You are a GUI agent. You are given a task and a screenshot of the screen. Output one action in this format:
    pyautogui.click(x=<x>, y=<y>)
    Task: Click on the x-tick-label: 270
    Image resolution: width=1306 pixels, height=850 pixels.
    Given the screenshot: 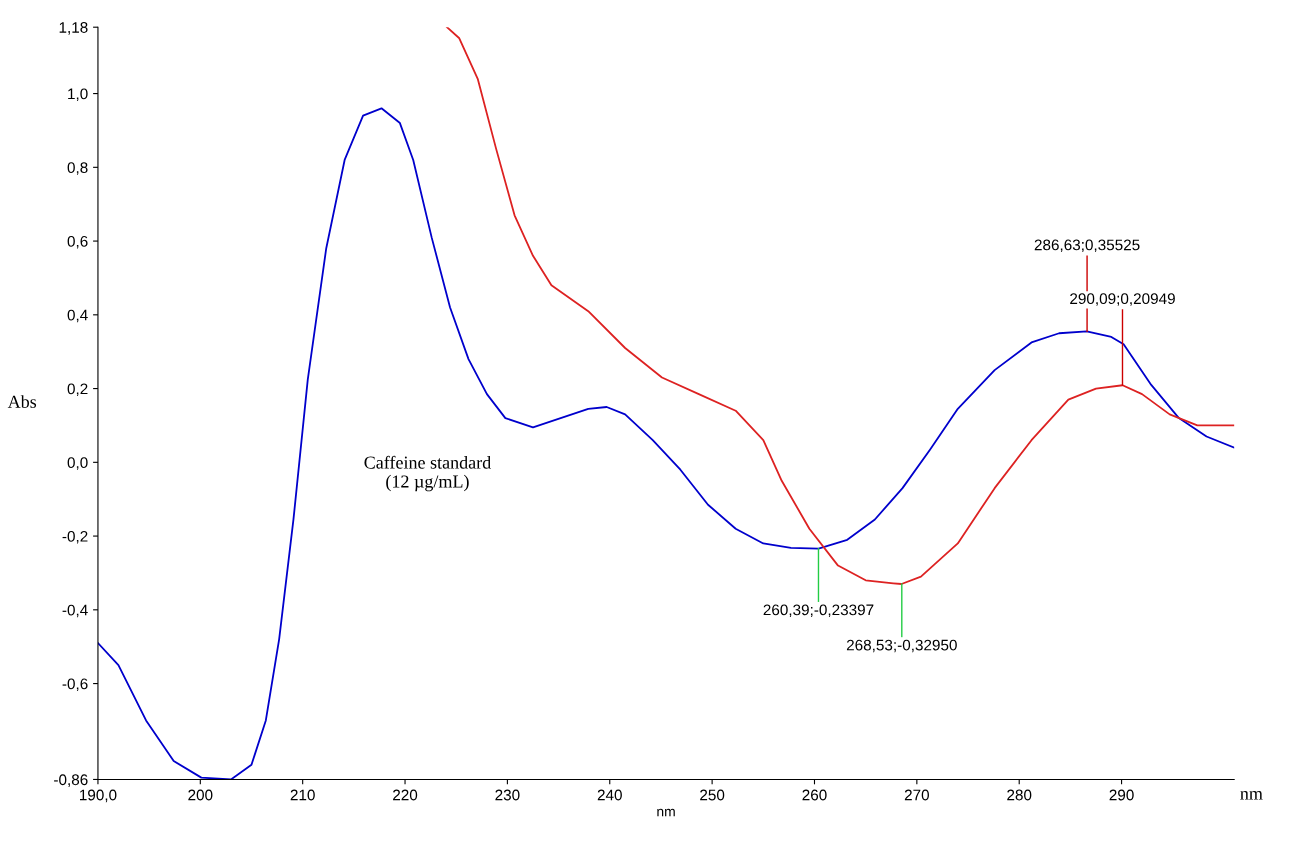 What is the action you would take?
    pyautogui.click(x=916, y=795)
    